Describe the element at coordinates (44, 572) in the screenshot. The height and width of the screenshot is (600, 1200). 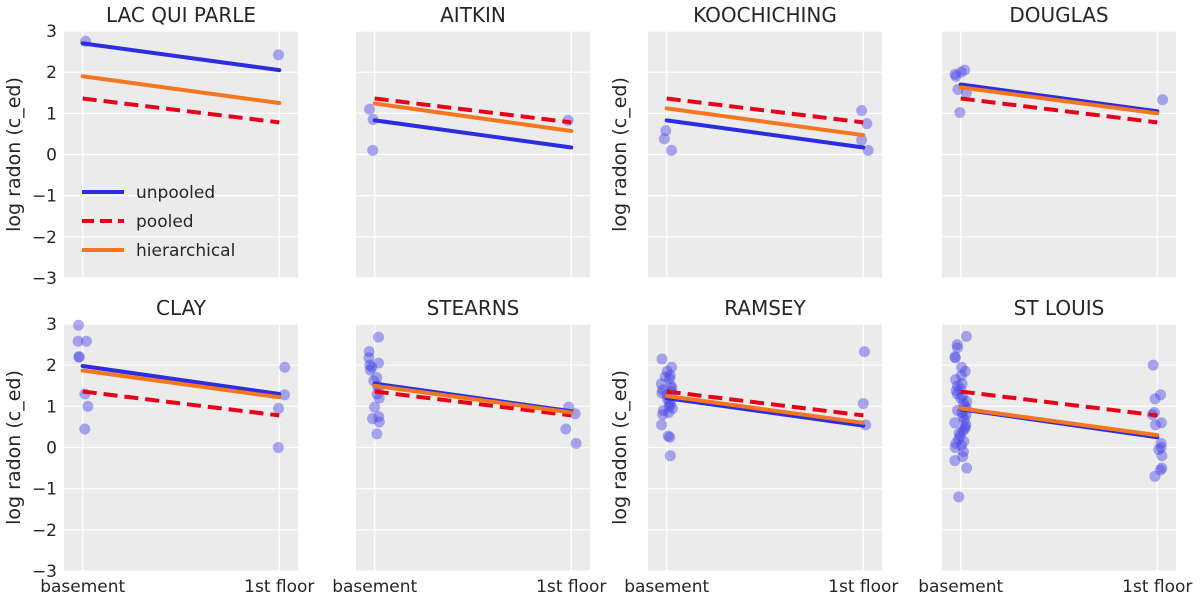
I see `y-tick-label: −3` at that location.